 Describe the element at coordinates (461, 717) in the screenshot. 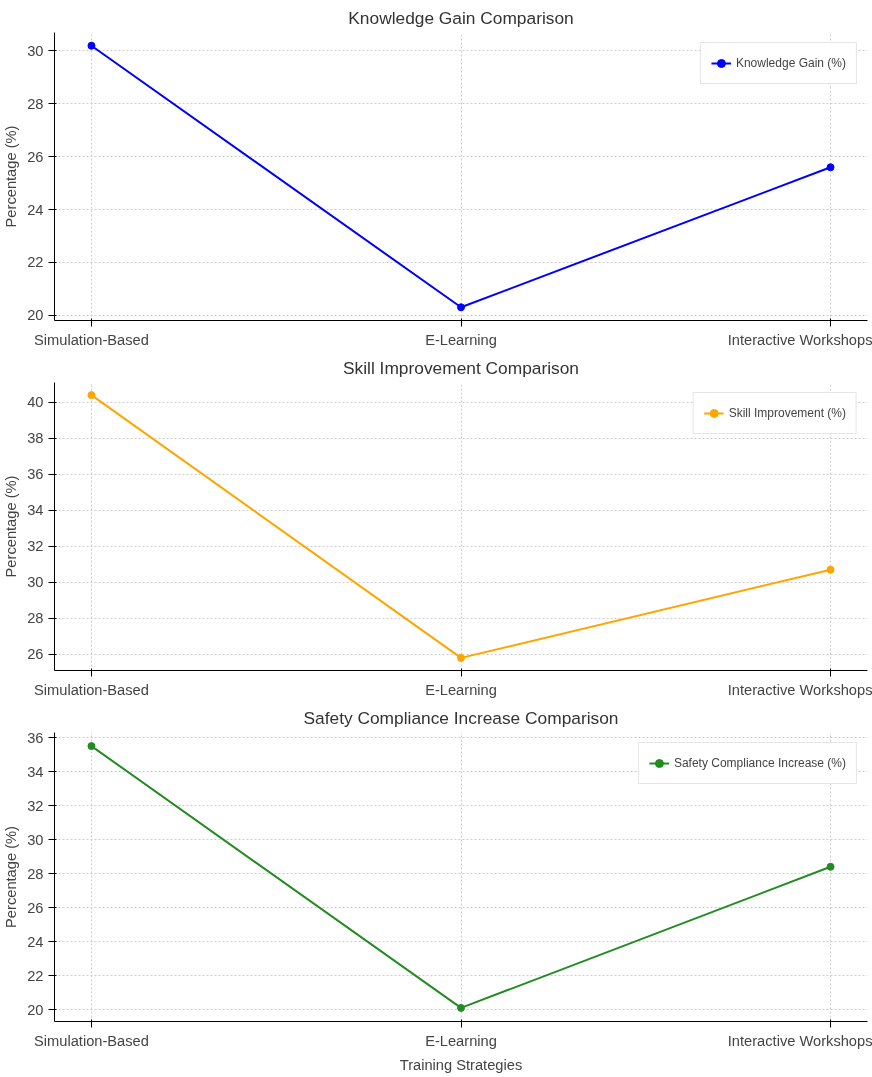

I see `chart-title: Safety Compliance Increase Comparison` at that location.